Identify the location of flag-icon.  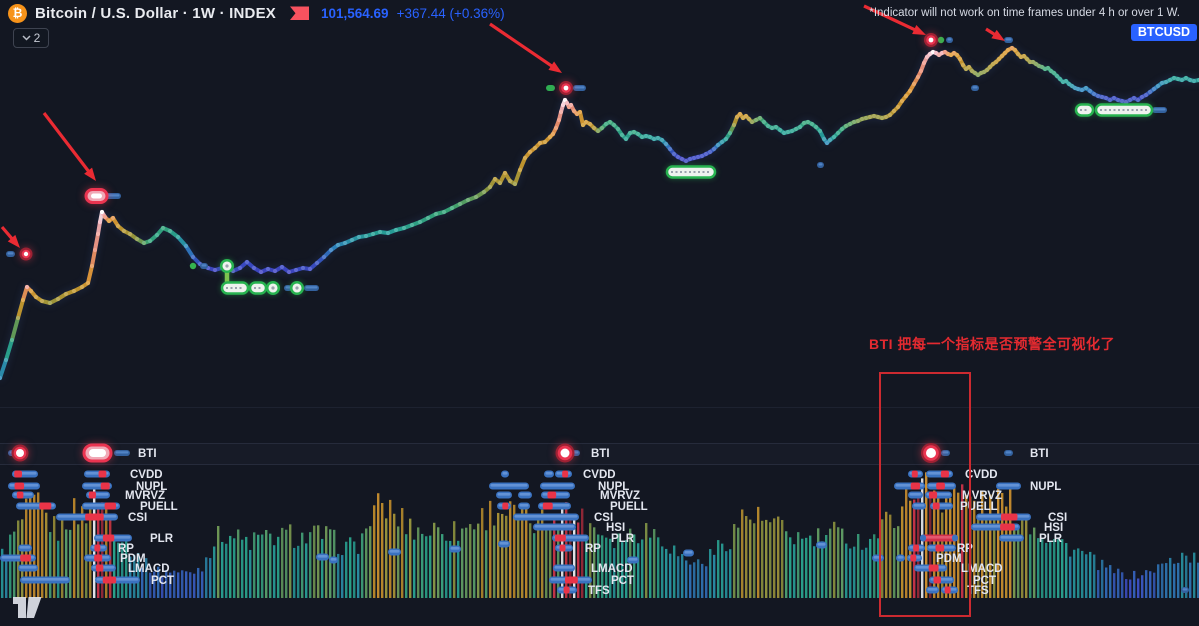
(299, 13).